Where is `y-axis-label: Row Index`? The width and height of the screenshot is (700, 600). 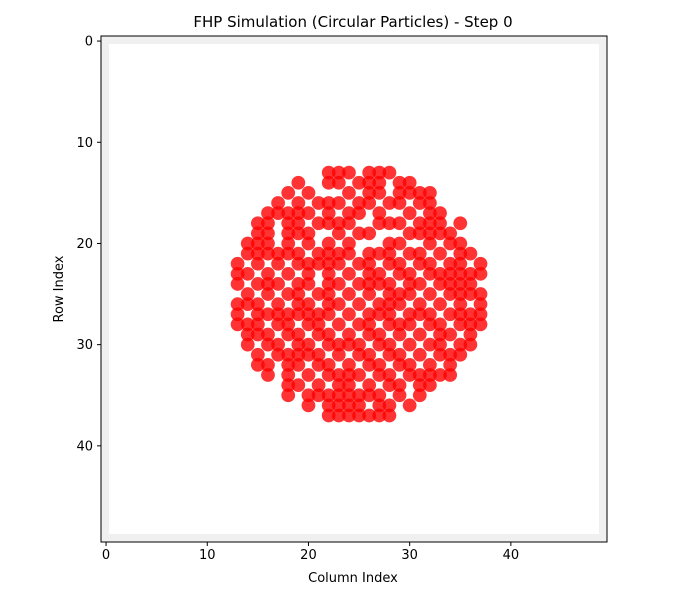
y-axis-label: Row Index is located at coordinates (59, 288).